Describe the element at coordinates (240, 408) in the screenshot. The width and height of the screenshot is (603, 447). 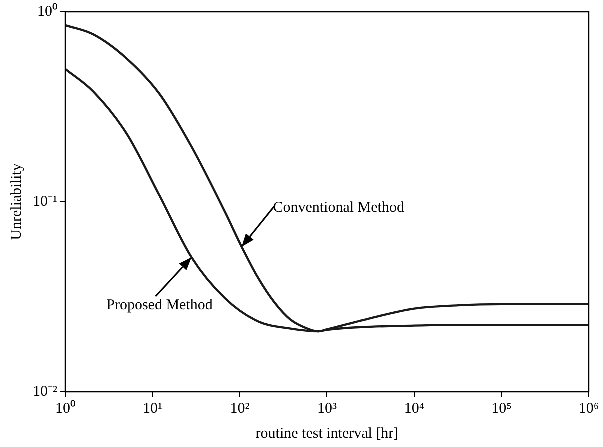
I see `x-tick-label: 10²` at that location.